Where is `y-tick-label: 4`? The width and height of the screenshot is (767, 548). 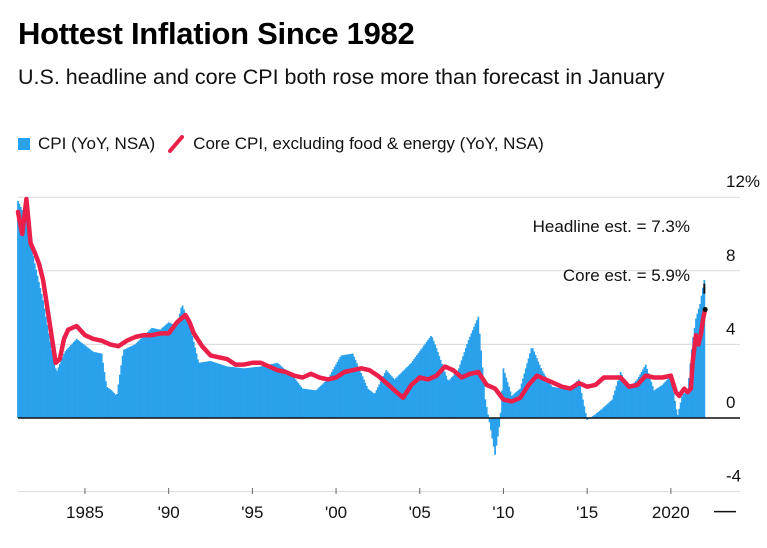 y-tick-label: 4 is located at coordinates (730, 328).